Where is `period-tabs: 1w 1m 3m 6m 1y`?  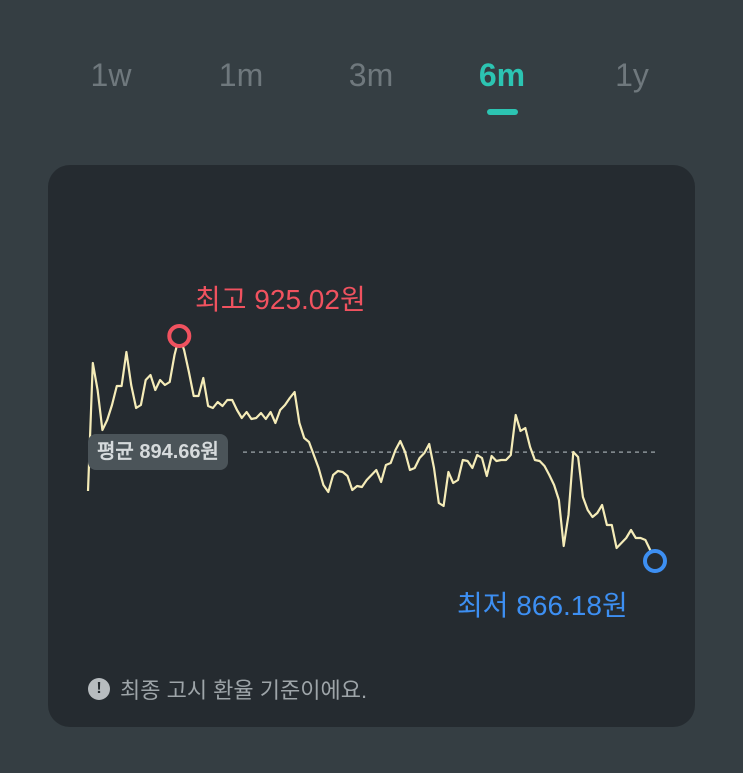 period-tabs: 1w 1m 3m 6m 1y is located at coordinates (371, 85).